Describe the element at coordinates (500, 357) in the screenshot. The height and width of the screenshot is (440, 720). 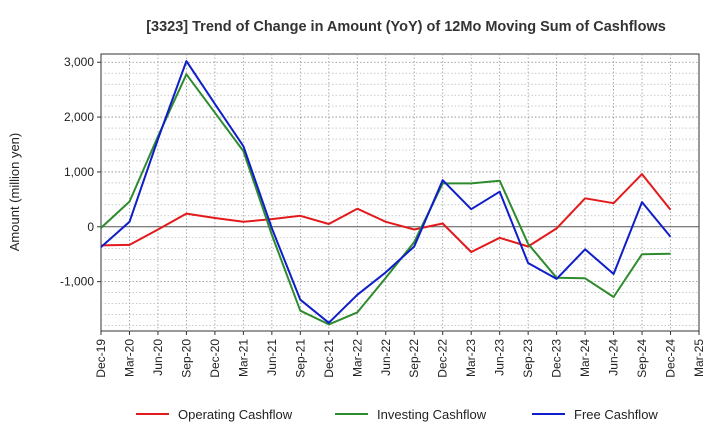
I see `x-tick-label: Jun-23` at that location.